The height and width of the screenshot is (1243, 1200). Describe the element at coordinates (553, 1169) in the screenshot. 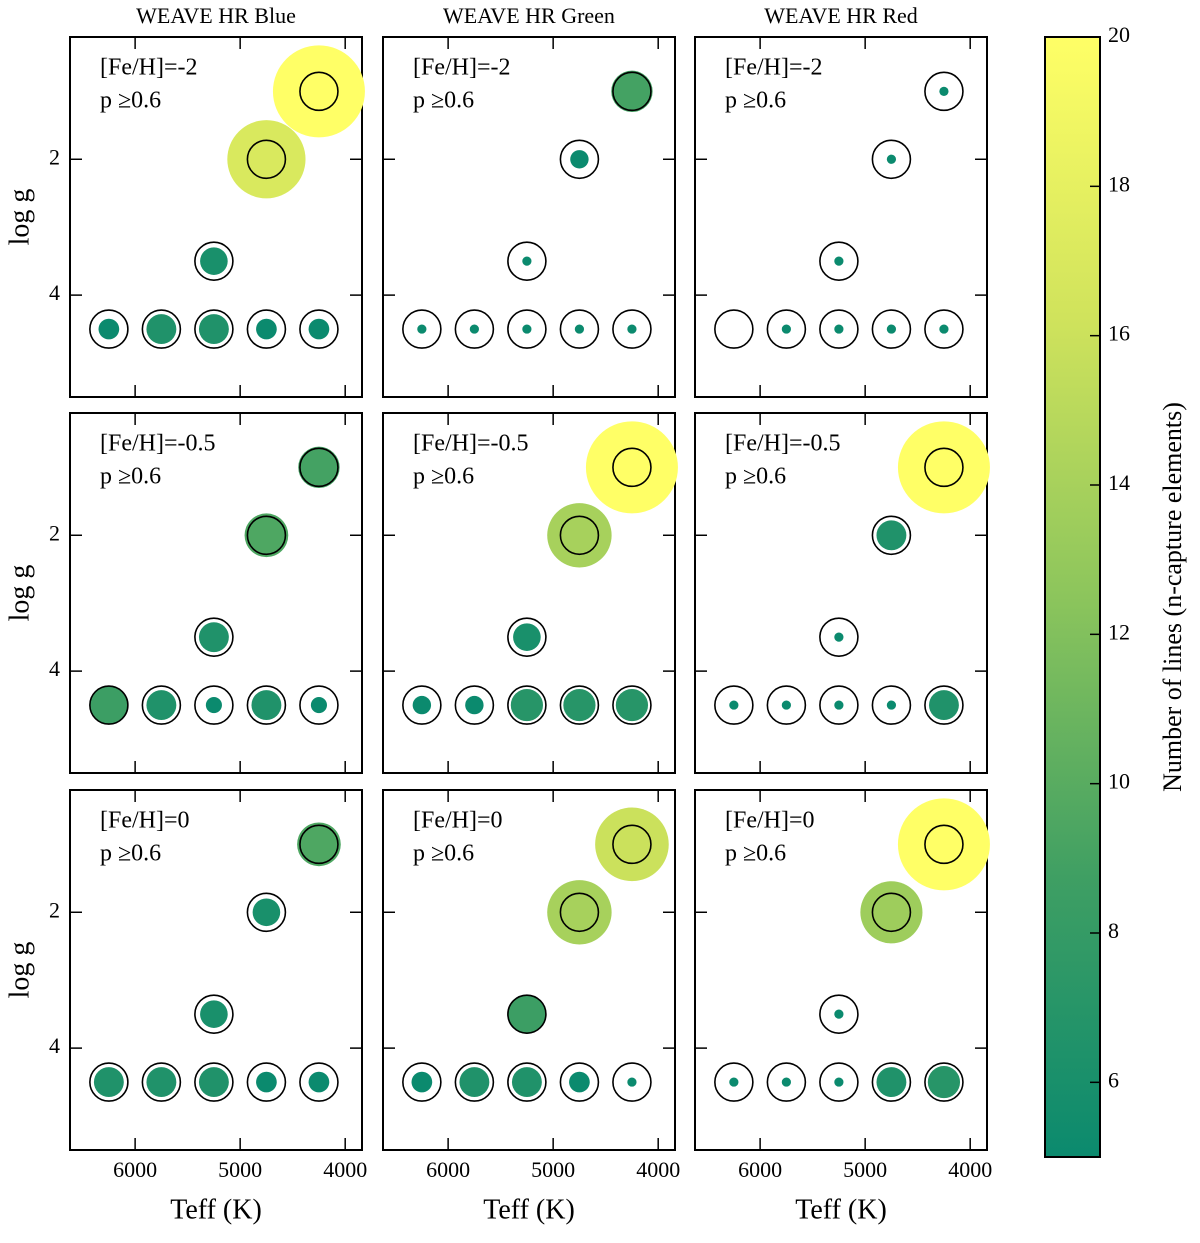

I see `x-tick-label: 5000` at that location.